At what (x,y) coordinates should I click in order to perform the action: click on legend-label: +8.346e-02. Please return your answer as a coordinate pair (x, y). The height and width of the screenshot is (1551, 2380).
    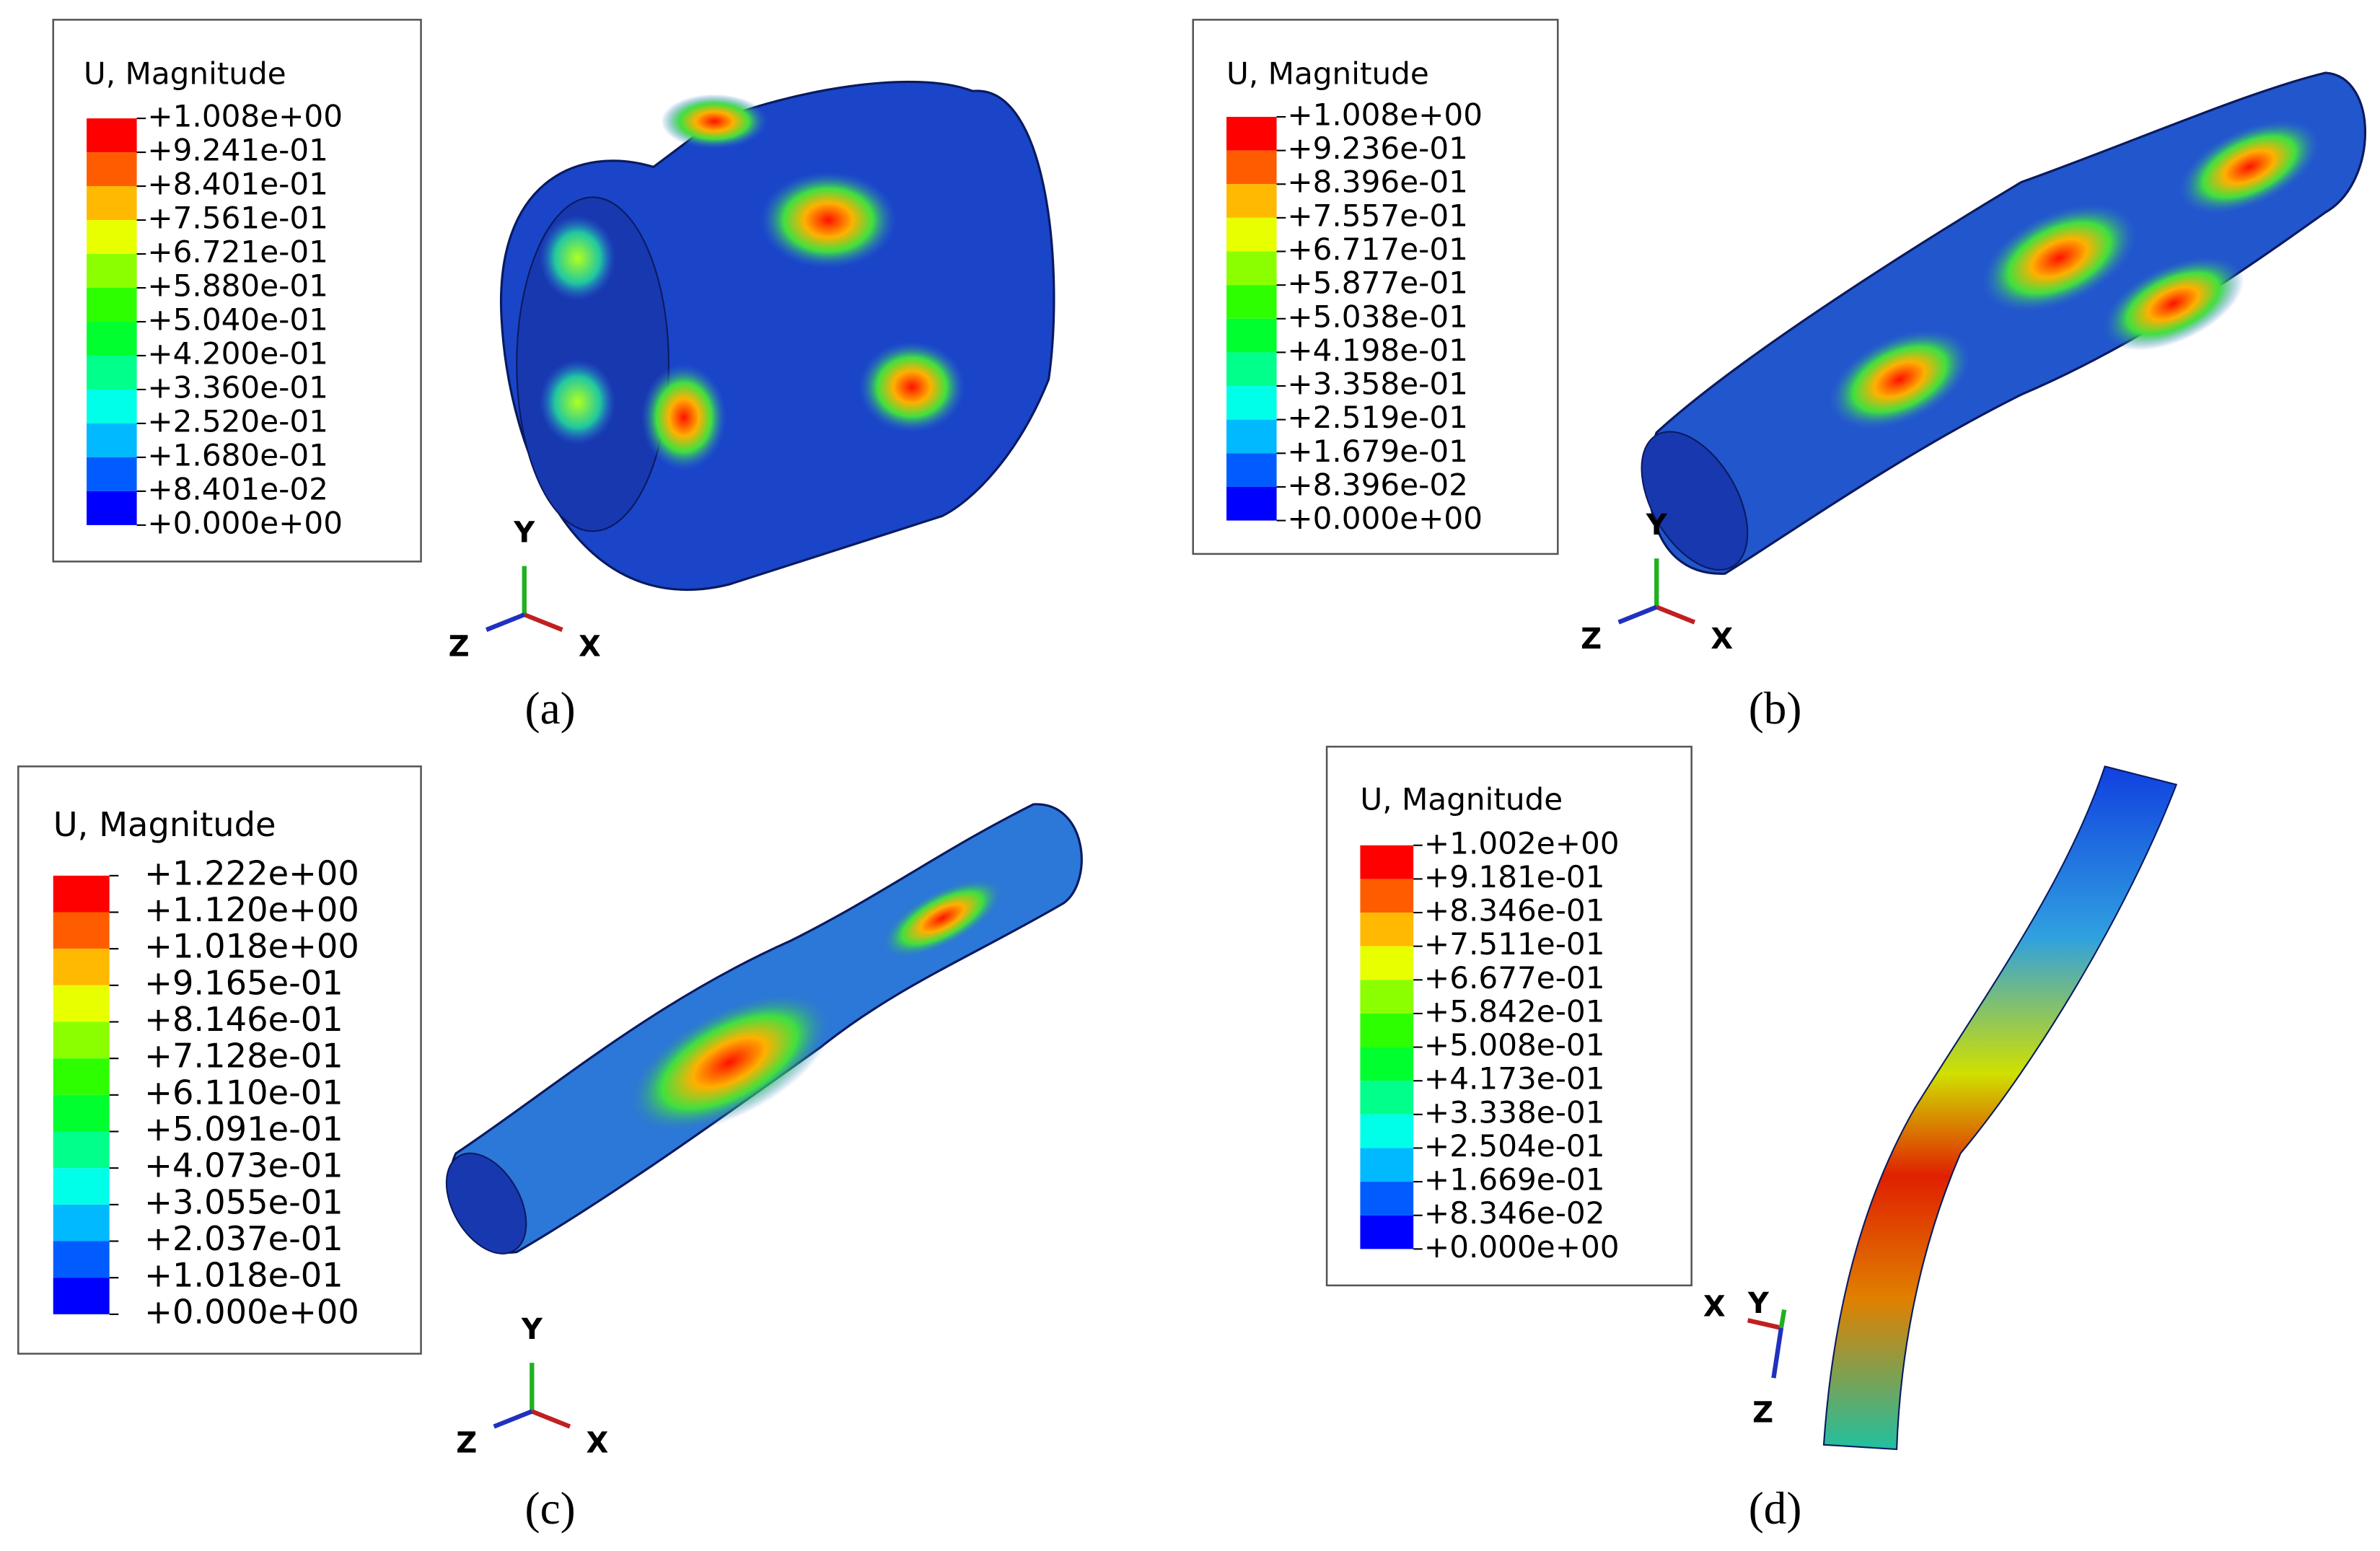
    Looking at the image, I should click on (1514, 1213).